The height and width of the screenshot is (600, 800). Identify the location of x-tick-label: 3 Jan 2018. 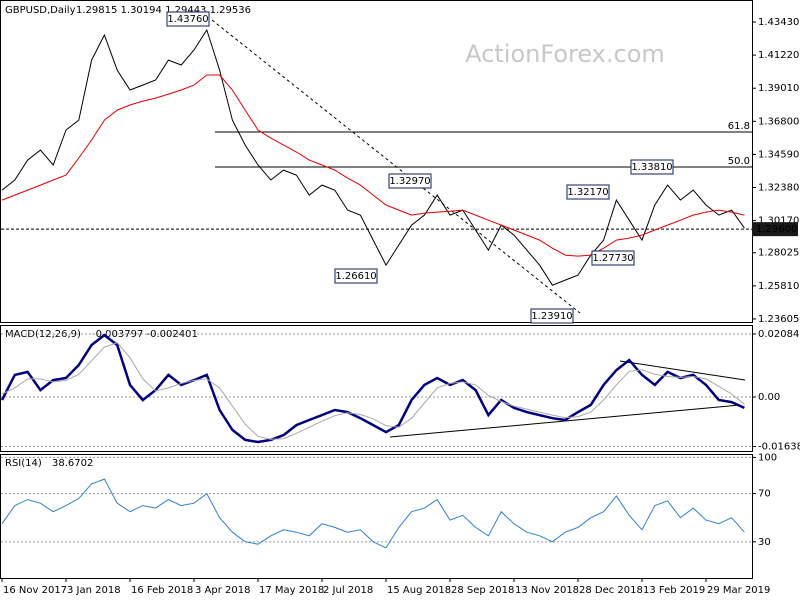
(94, 590).